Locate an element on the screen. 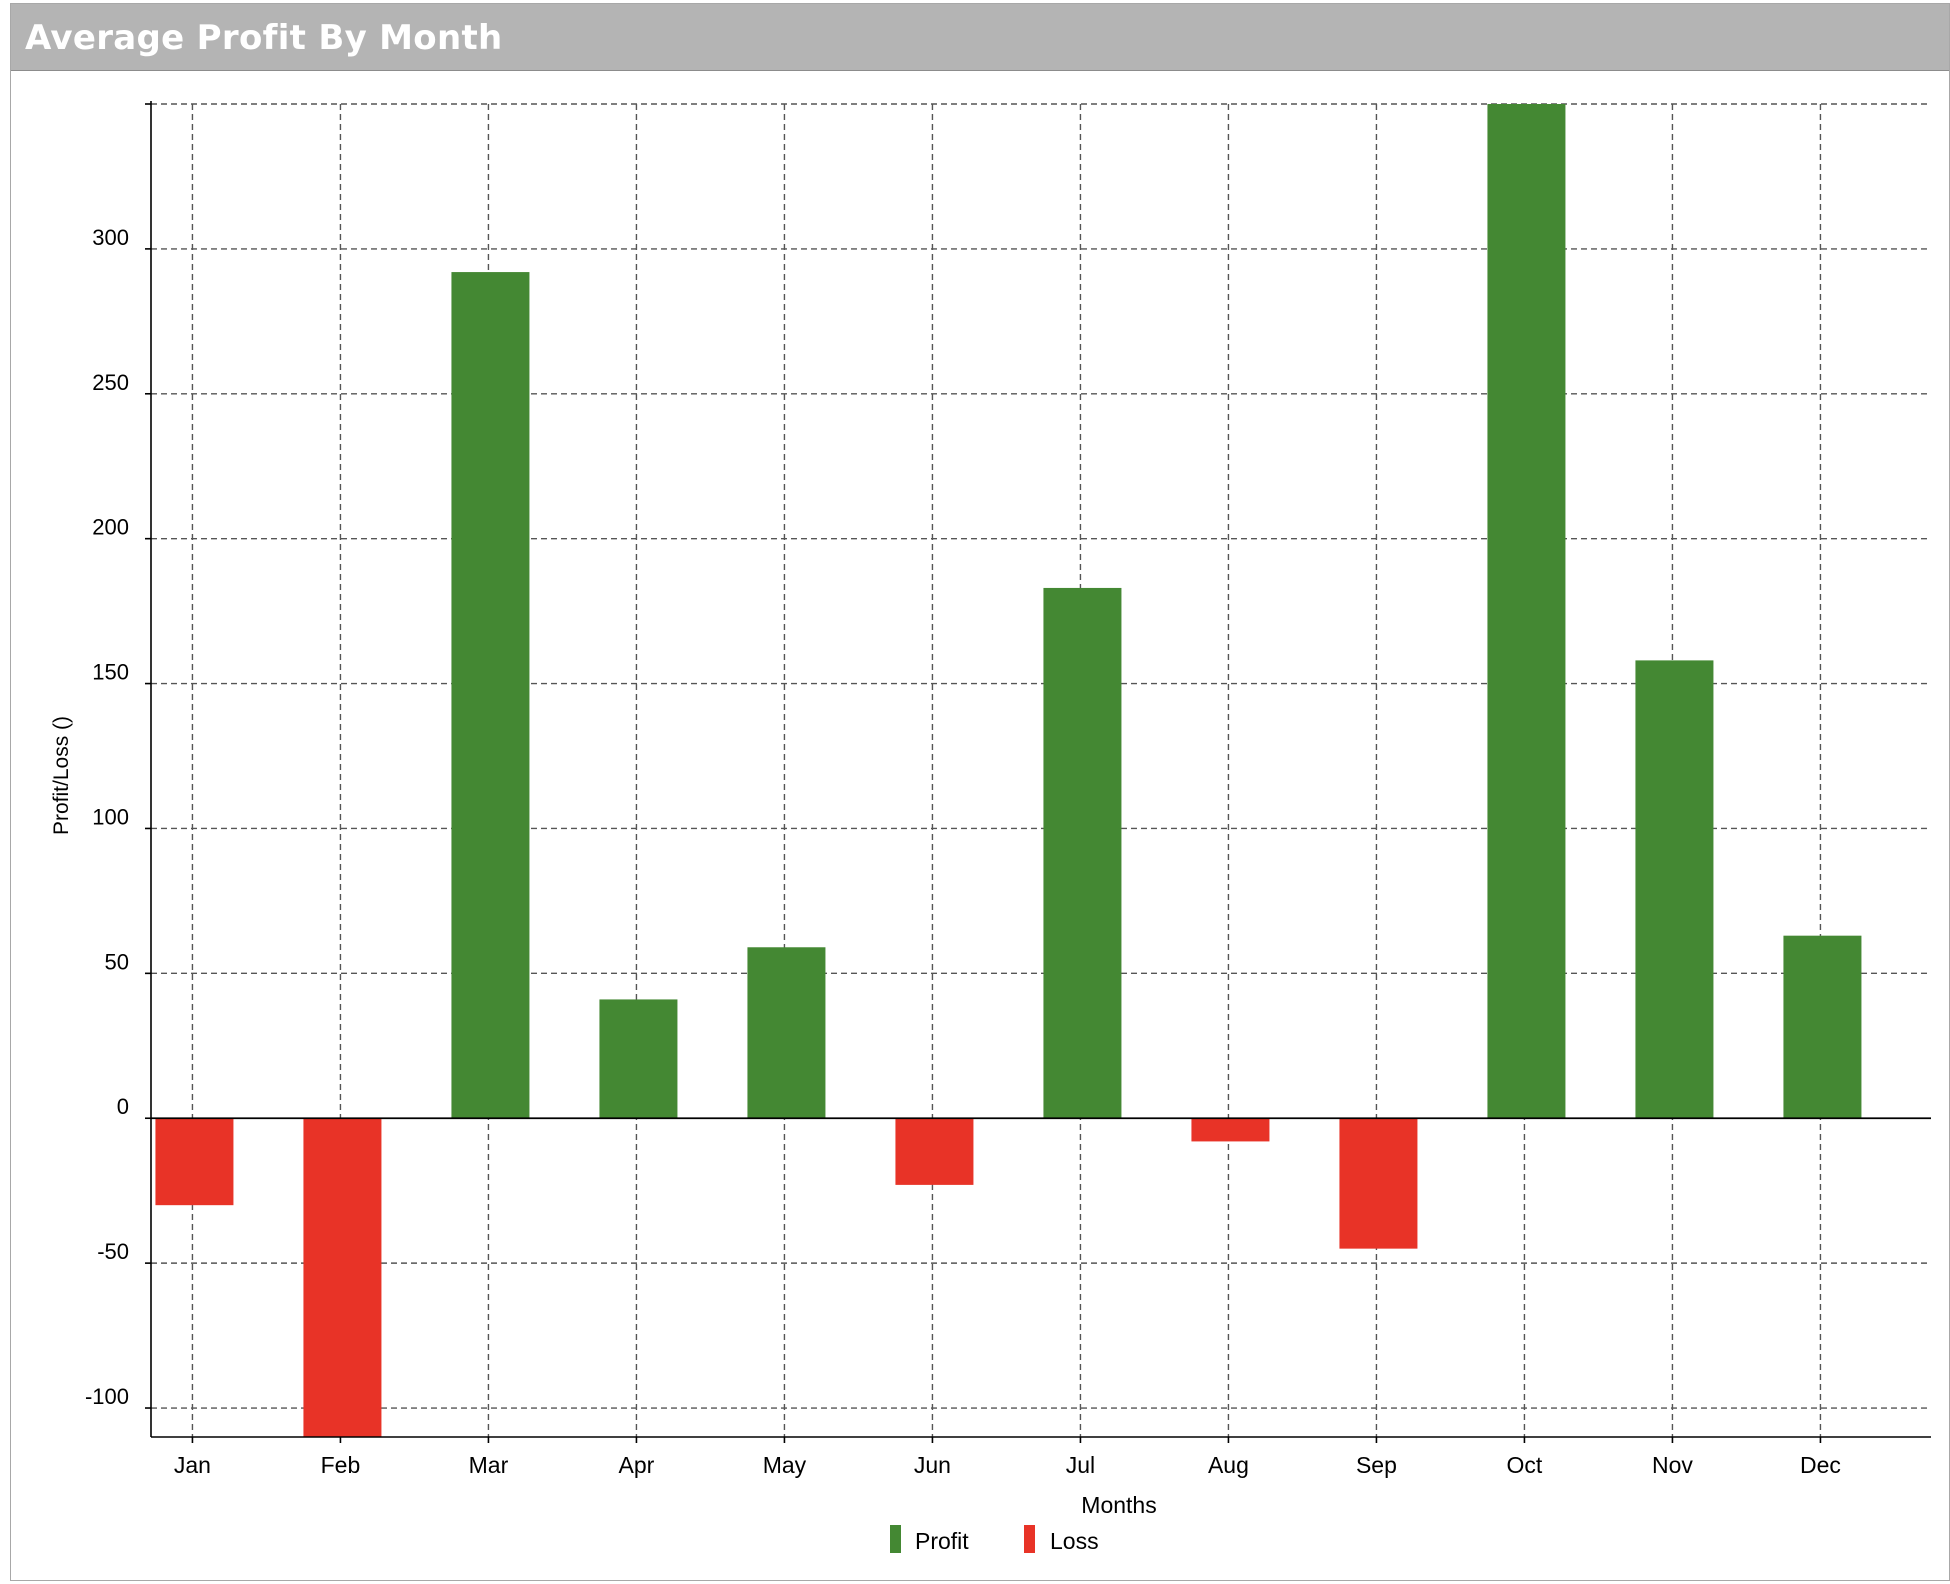 The height and width of the screenshot is (1584, 1950). y-tick-label: -50 is located at coordinates (113, 1251).